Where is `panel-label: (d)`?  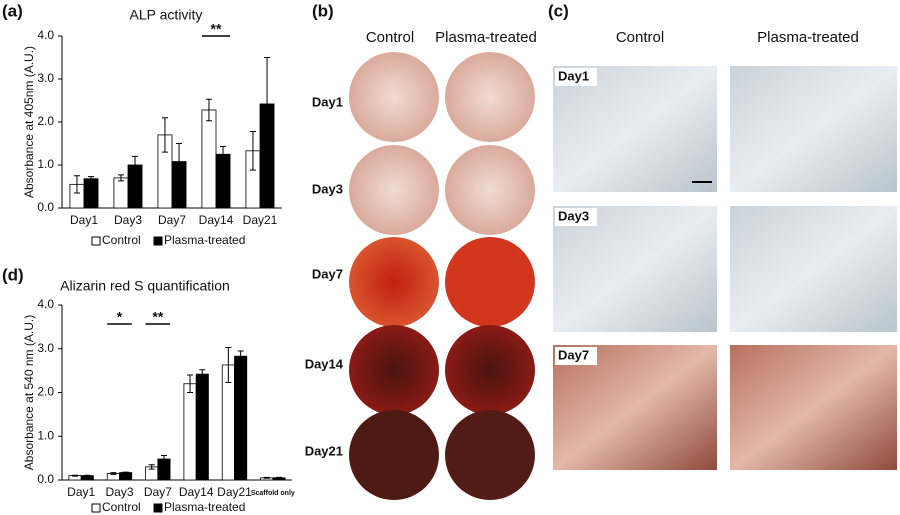
panel-label: (d) is located at coordinates (13, 274).